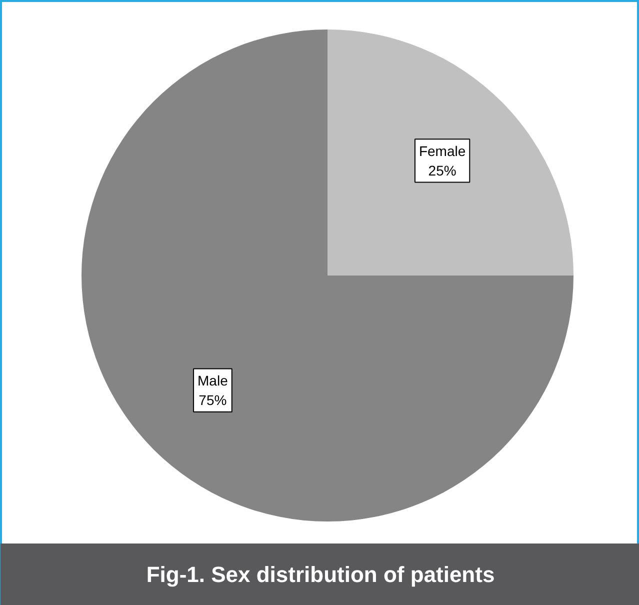 This screenshot has width=639, height=605. I want to click on slice-label: Female, so click(442, 151).